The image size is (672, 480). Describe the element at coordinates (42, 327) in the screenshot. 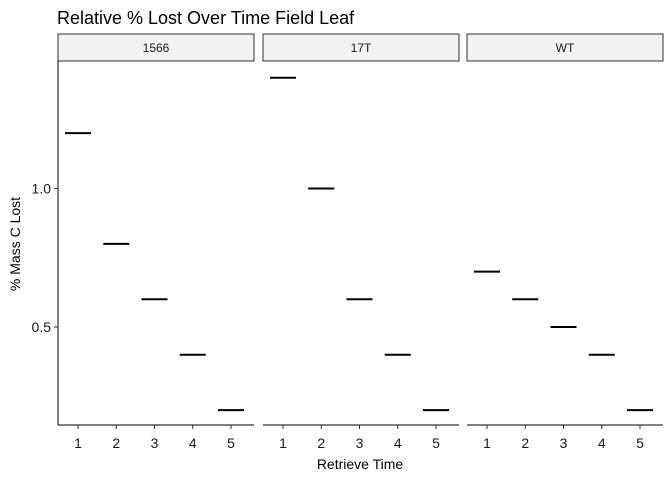

I see `y-tick-label: 0.5` at that location.